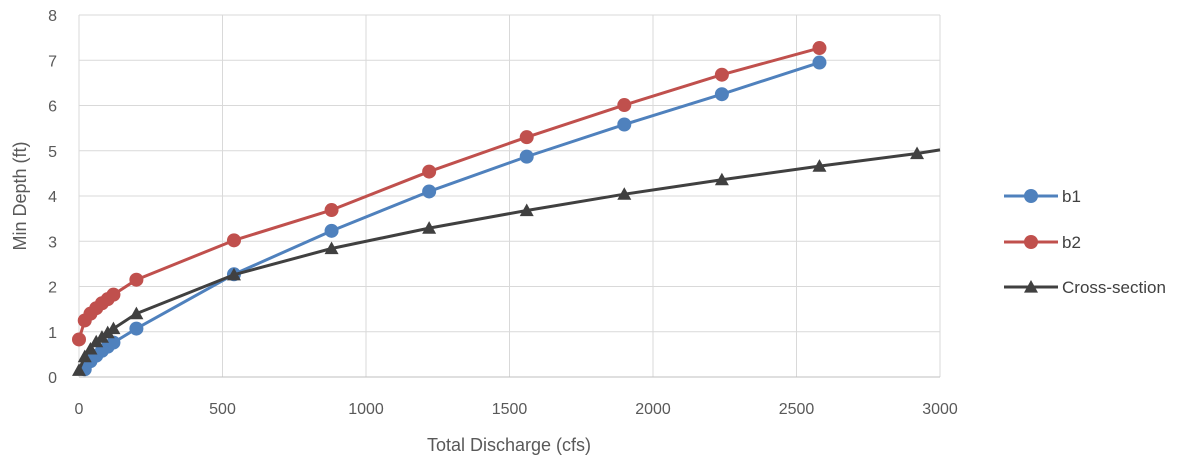 The image size is (1200, 463). Describe the element at coordinates (52, 197) in the screenshot. I see `y-tick-label: 4` at that location.